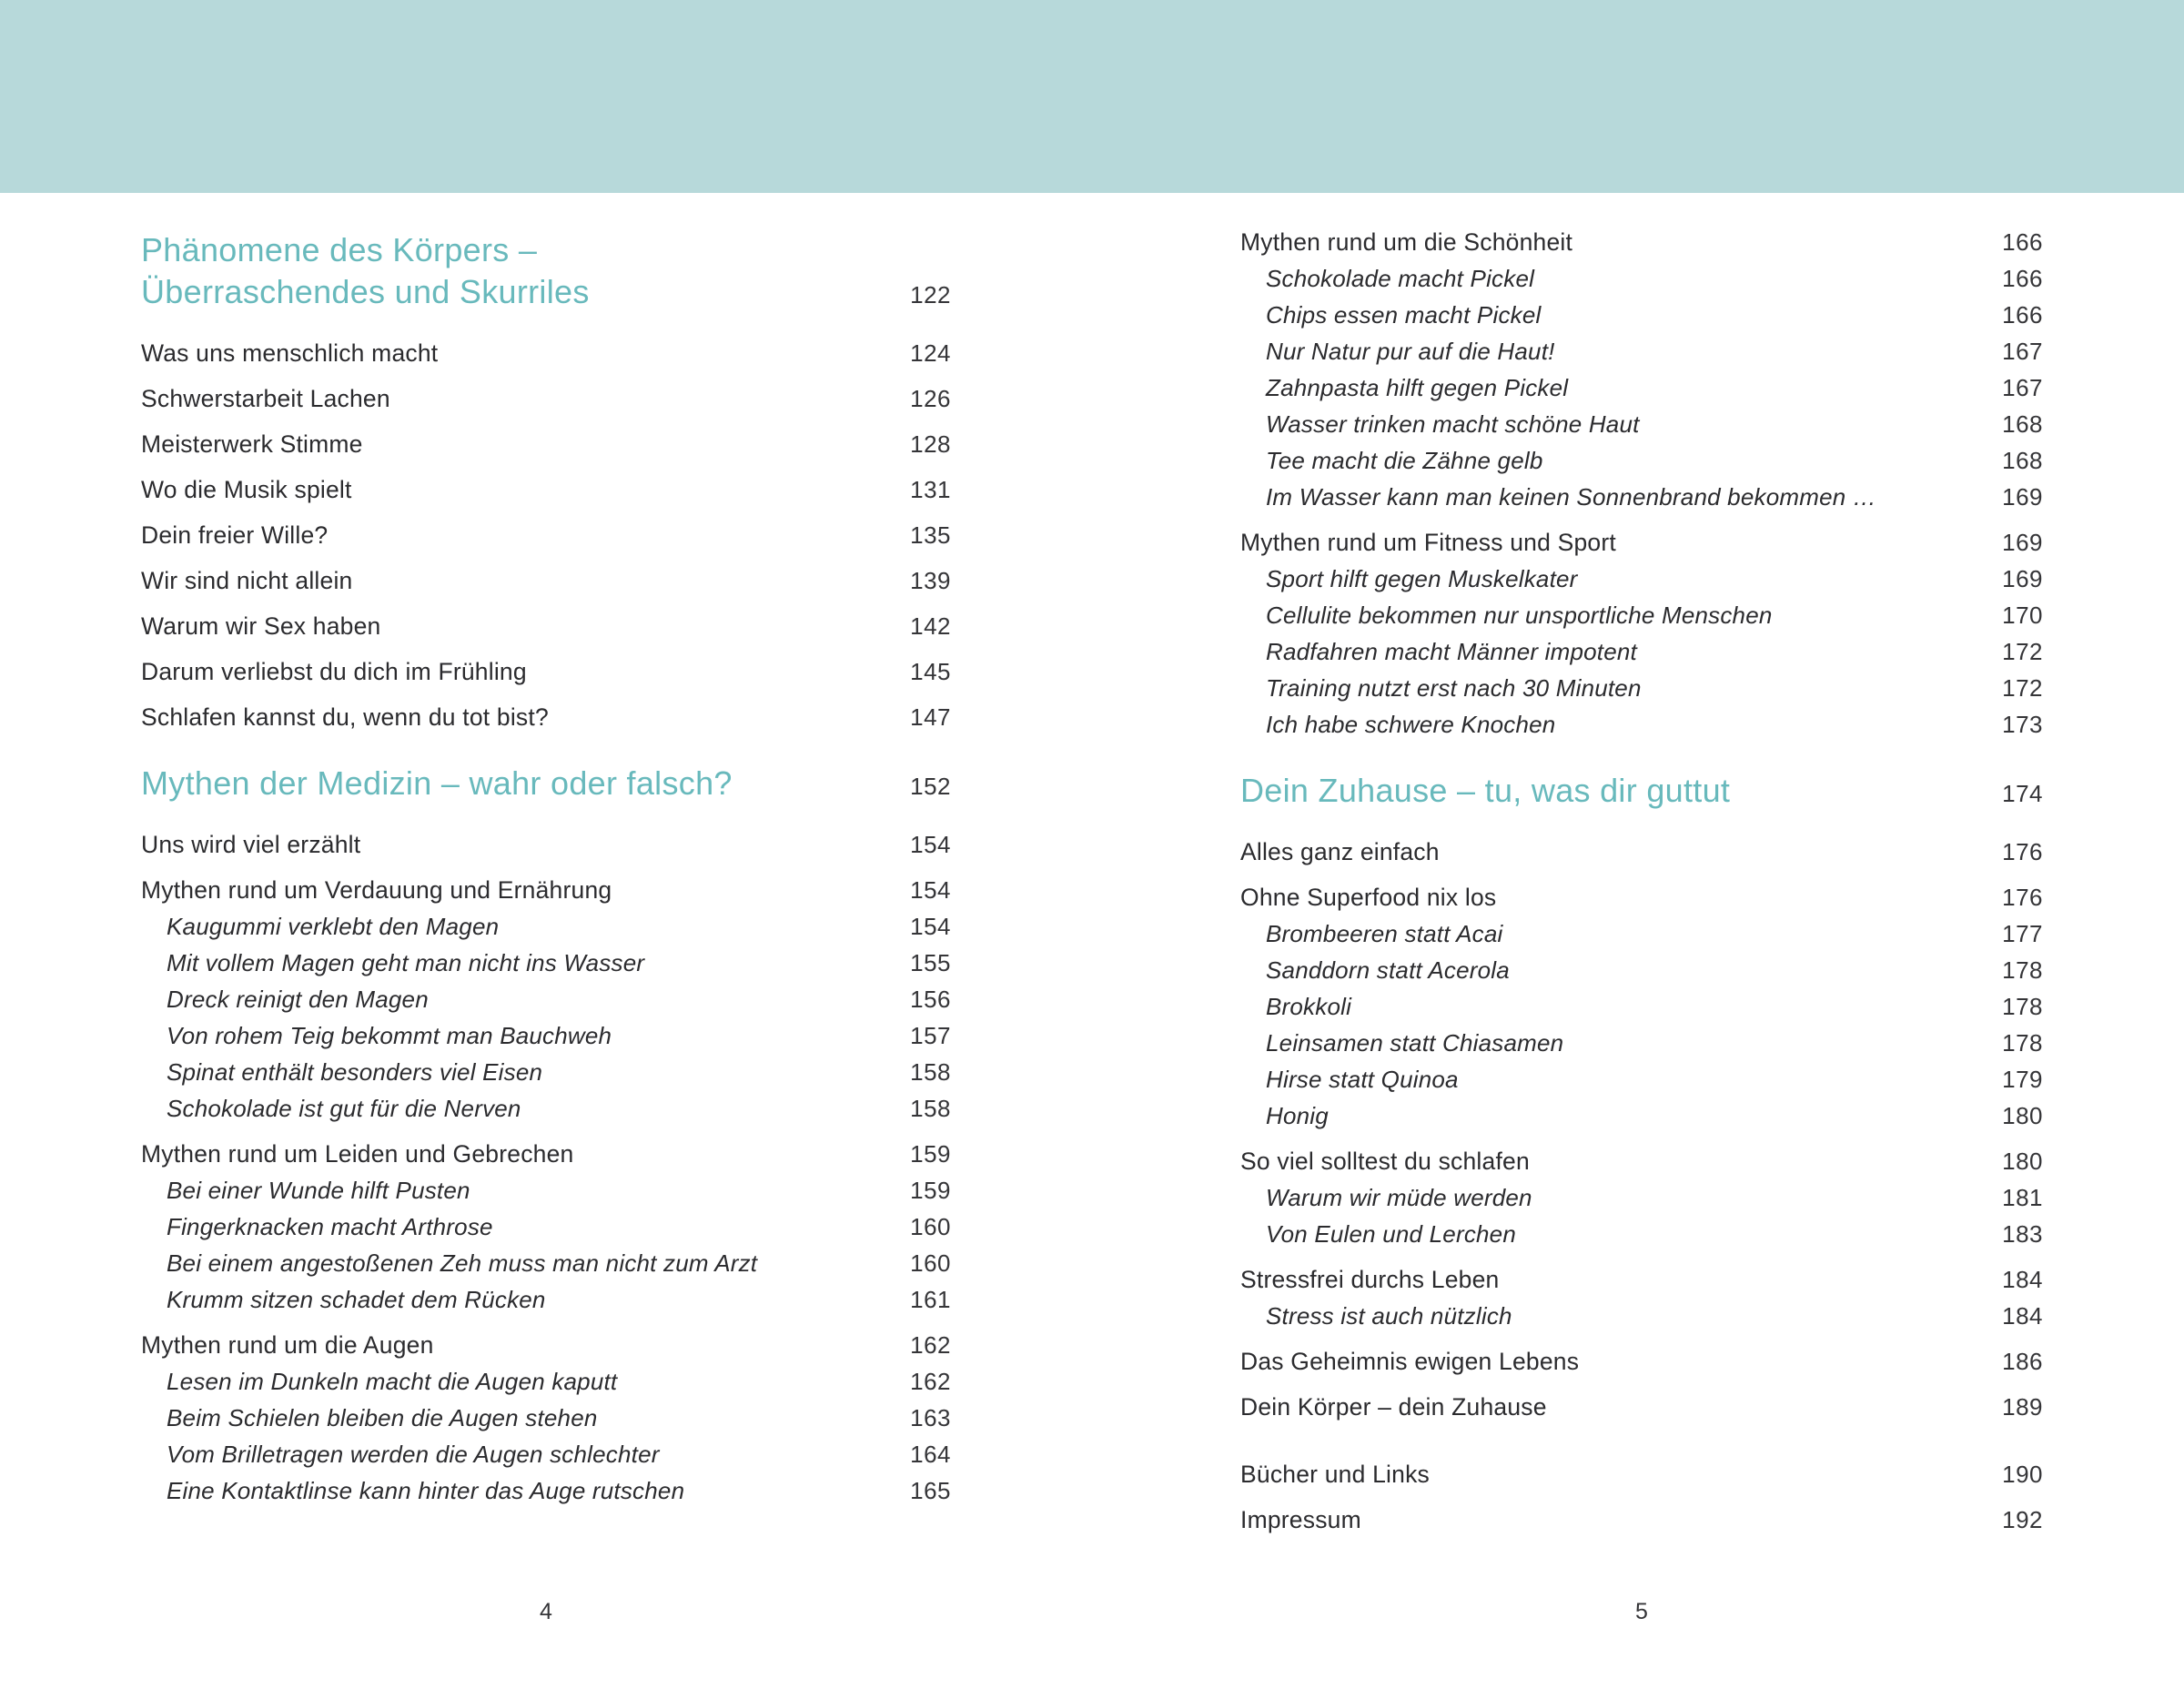 The image size is (2184, 1699). What do you see at coordinates (1404, 315) in the screenshot?
I see `toc-entry-title: Chips essen macht Pickel` at bounding box center [1404, 315].